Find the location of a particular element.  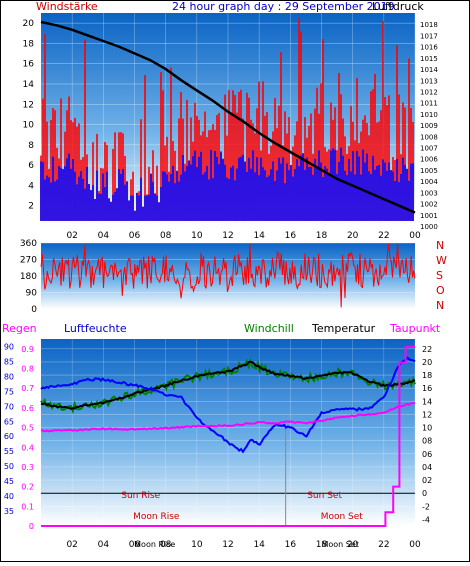

humidity-tick-label: 35 is located at coordinates (9, 511).